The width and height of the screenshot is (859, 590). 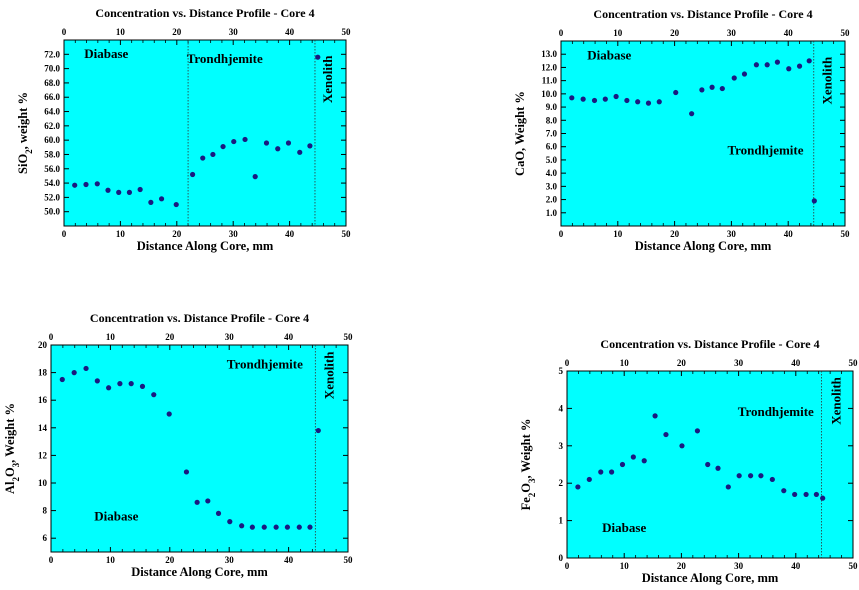 I want to click on y-axis-label-part: Fe, so click(x=526, y=504).